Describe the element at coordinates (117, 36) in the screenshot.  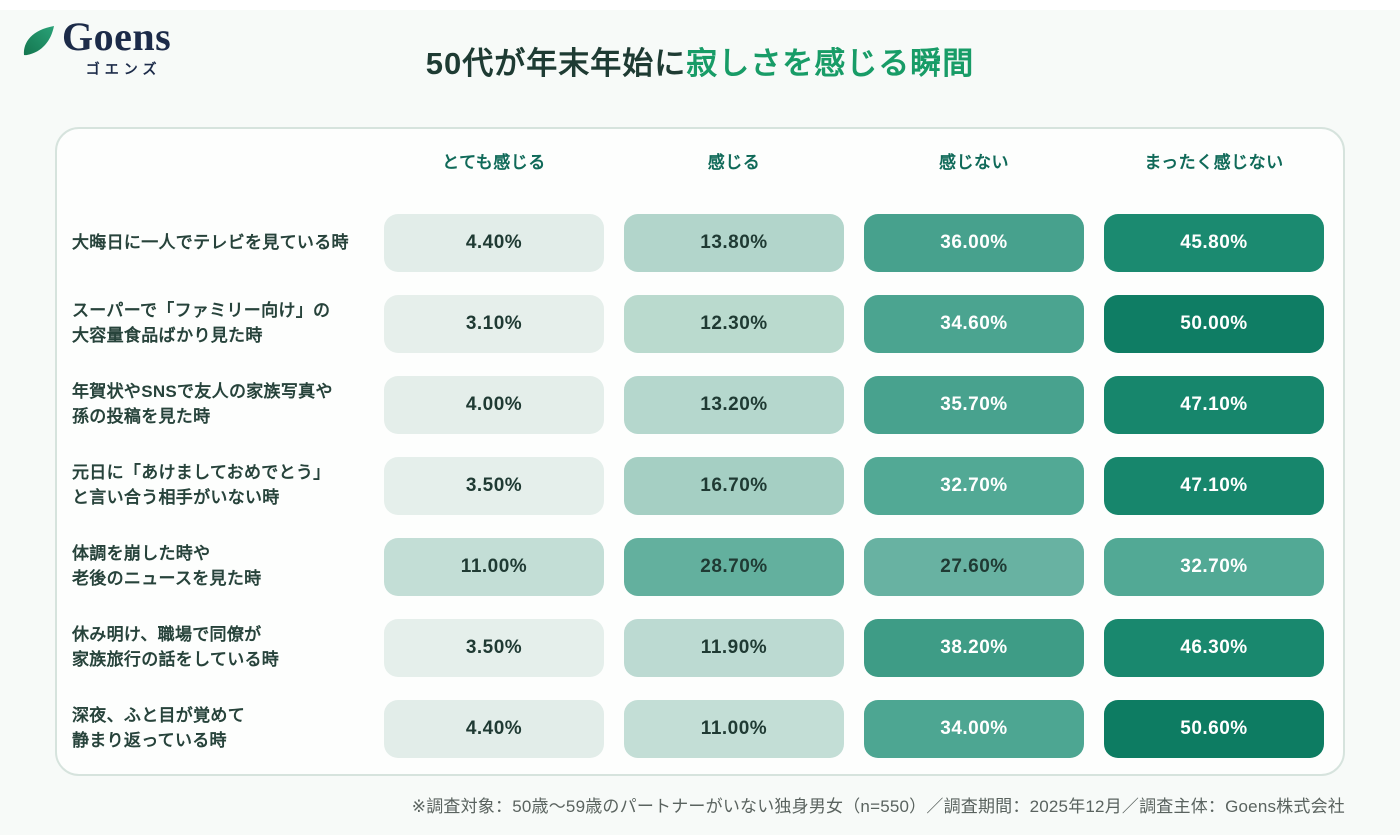
I see `logo-name: Goens` at that location.